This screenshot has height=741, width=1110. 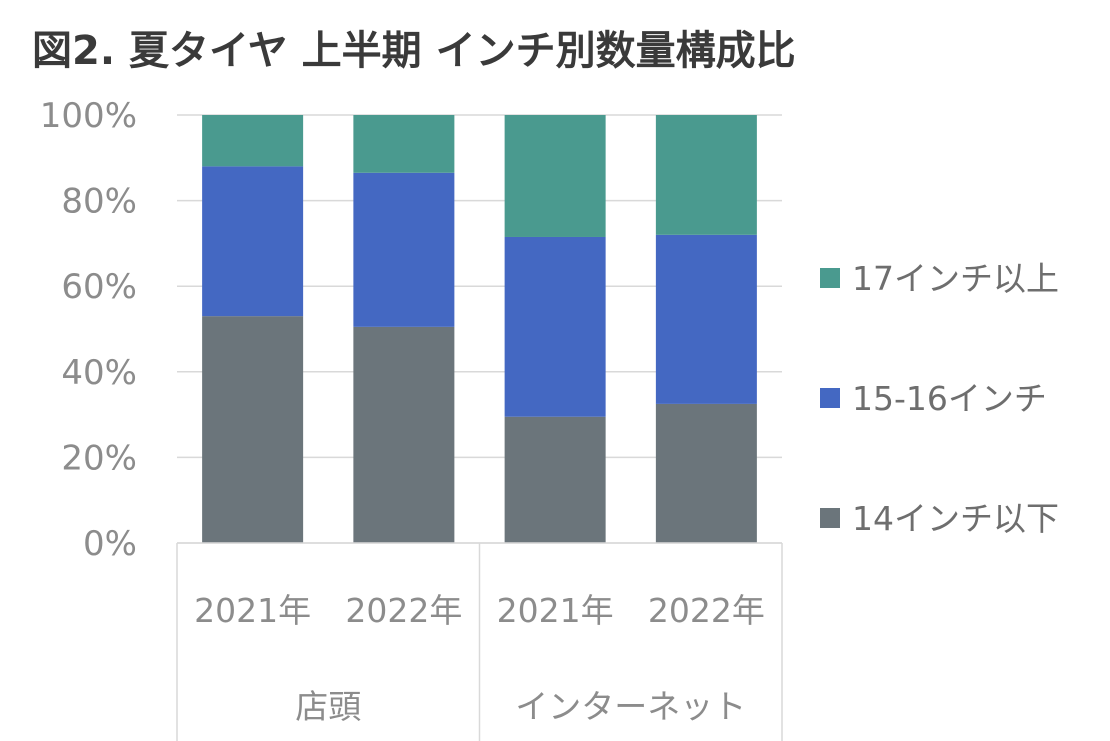 I want to click on y-axis: 0% 20% 40% 60% 80% 100%, so click(x=88, y=330).